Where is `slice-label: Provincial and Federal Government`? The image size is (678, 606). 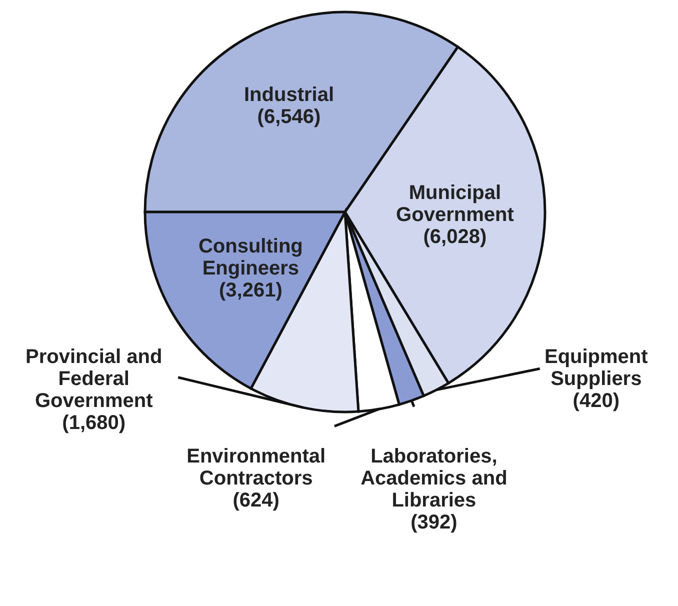 slice-label: Provincial and Federal Government is located at coordinates (93, 379).